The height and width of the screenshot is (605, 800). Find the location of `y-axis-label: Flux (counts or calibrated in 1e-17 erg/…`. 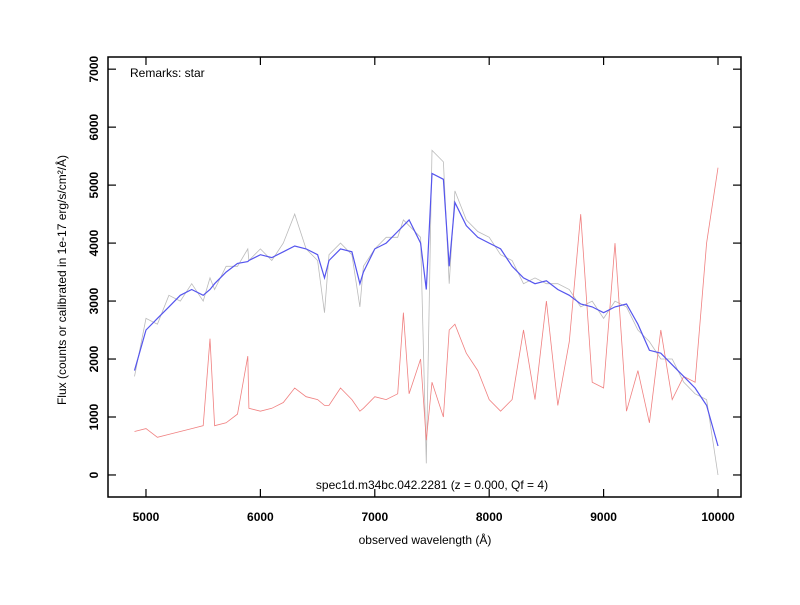

y-axis-label: Flux (counts or calibrated in 1e-17 erg/… is located at coordinates (61, 280).